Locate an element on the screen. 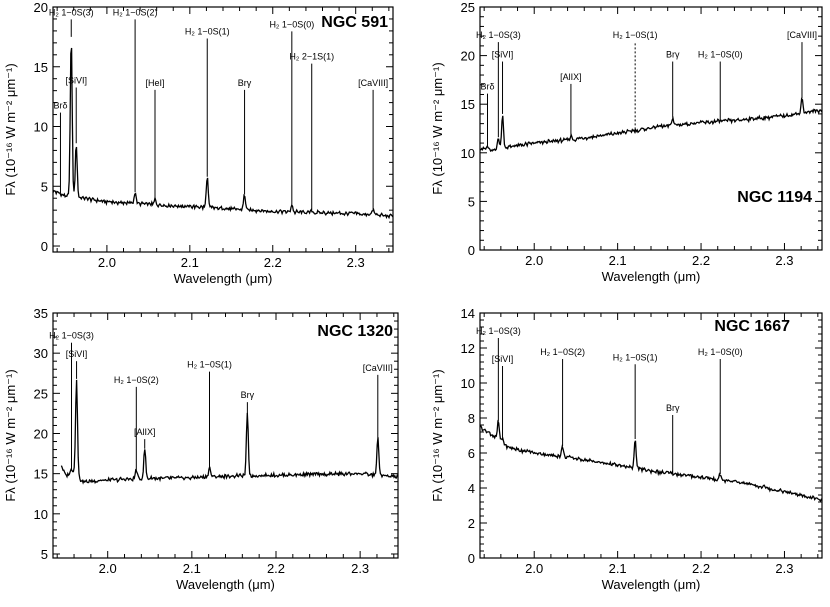 The image size is (830, 607). y-tick-label: 35 is located at coordinates (41, 313).